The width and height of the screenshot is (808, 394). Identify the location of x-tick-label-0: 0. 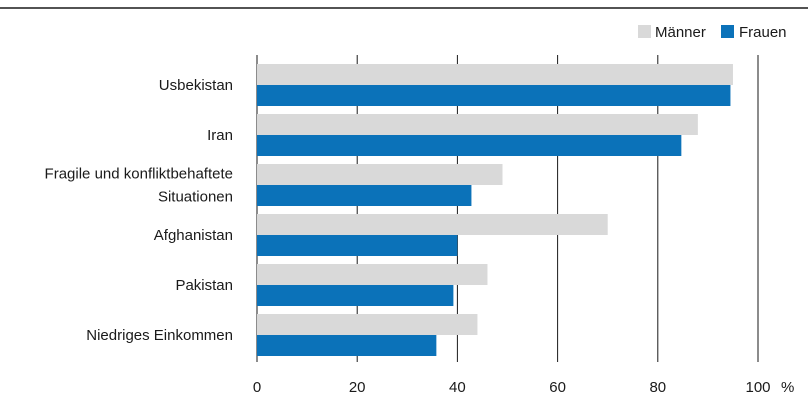
(257, 386).